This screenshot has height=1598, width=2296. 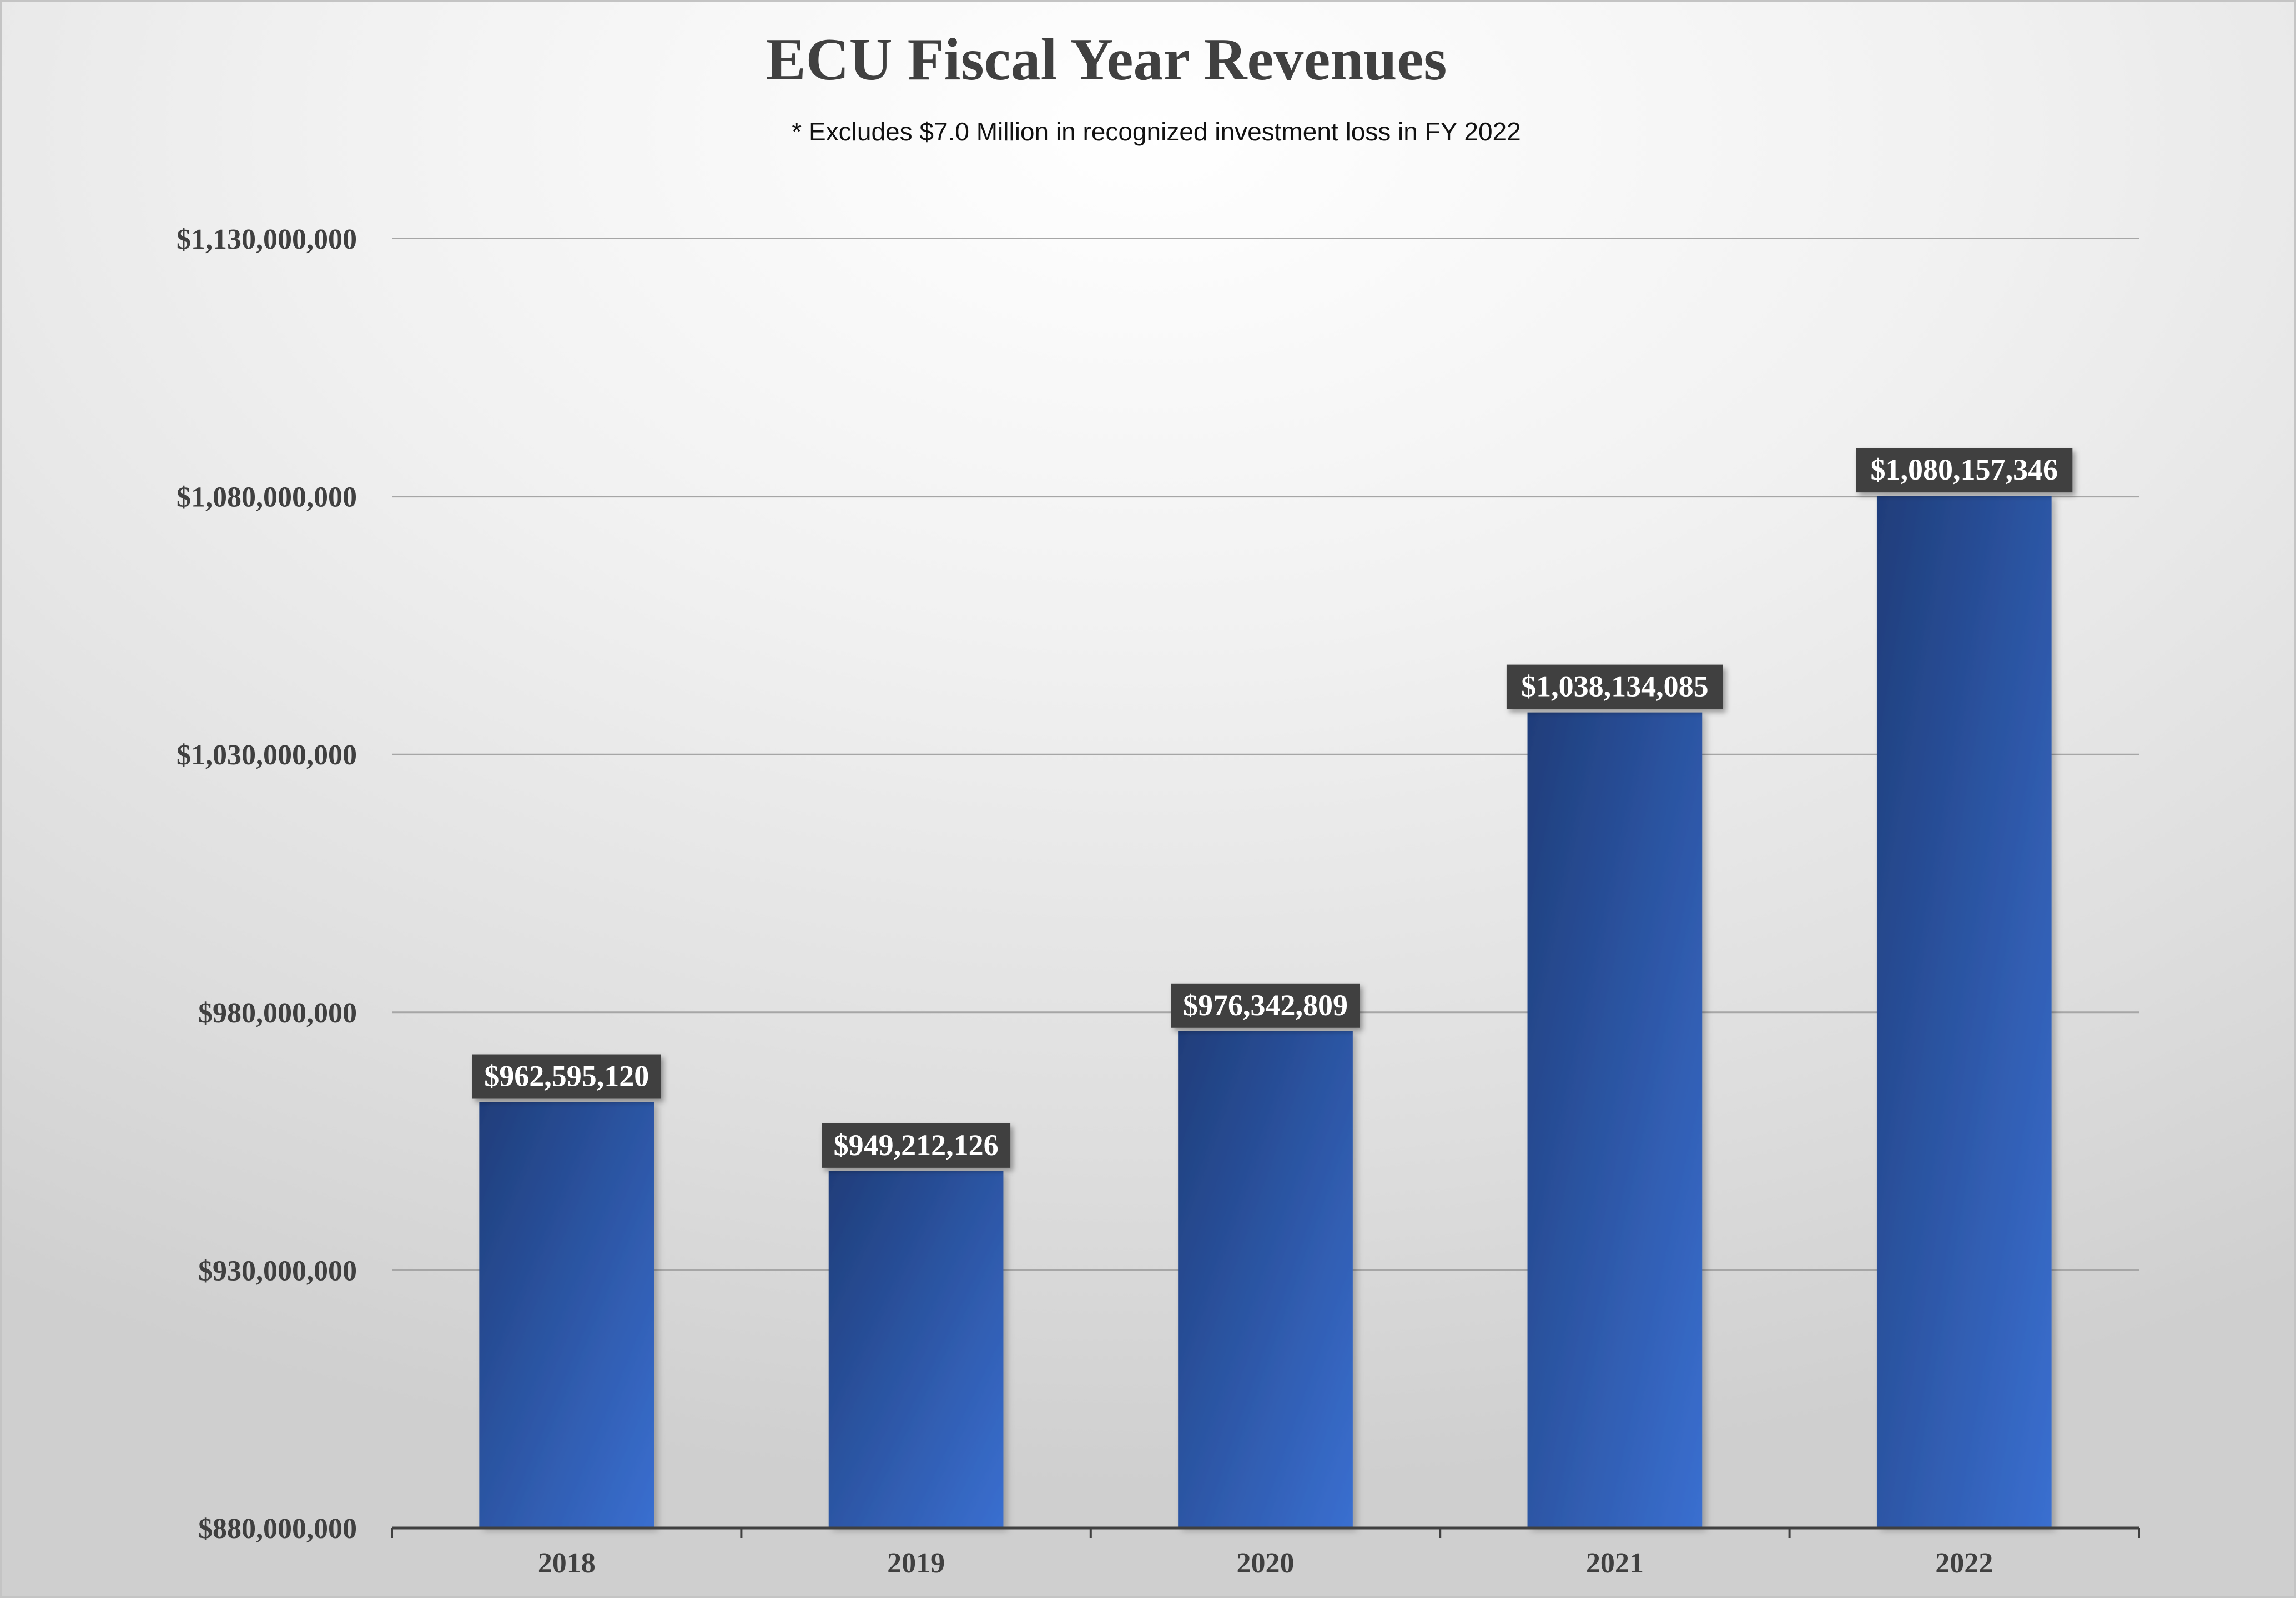 What do you see at coordinates (1106, 60) in the screenshot?
I see `chart-title: ECU Fiscal Year Revenues` at bounding box center [1106, 60].